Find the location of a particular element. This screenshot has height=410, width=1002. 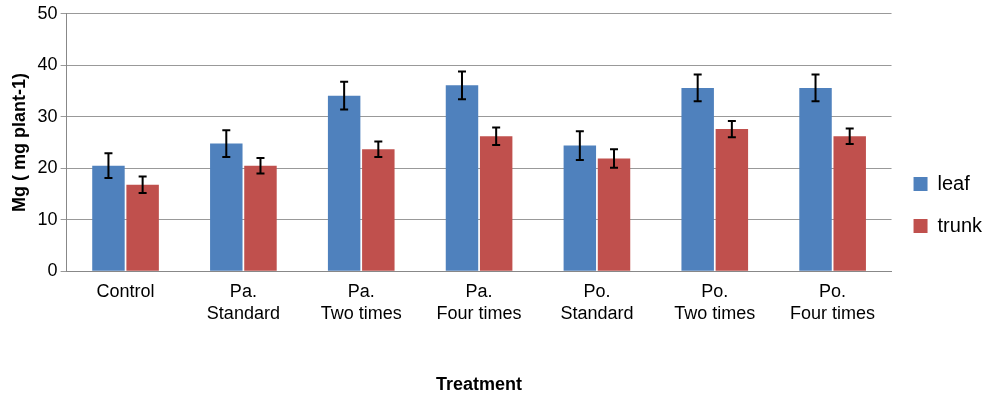

x-tick-label: Pa. Four times is located at coordinates (479, 301).